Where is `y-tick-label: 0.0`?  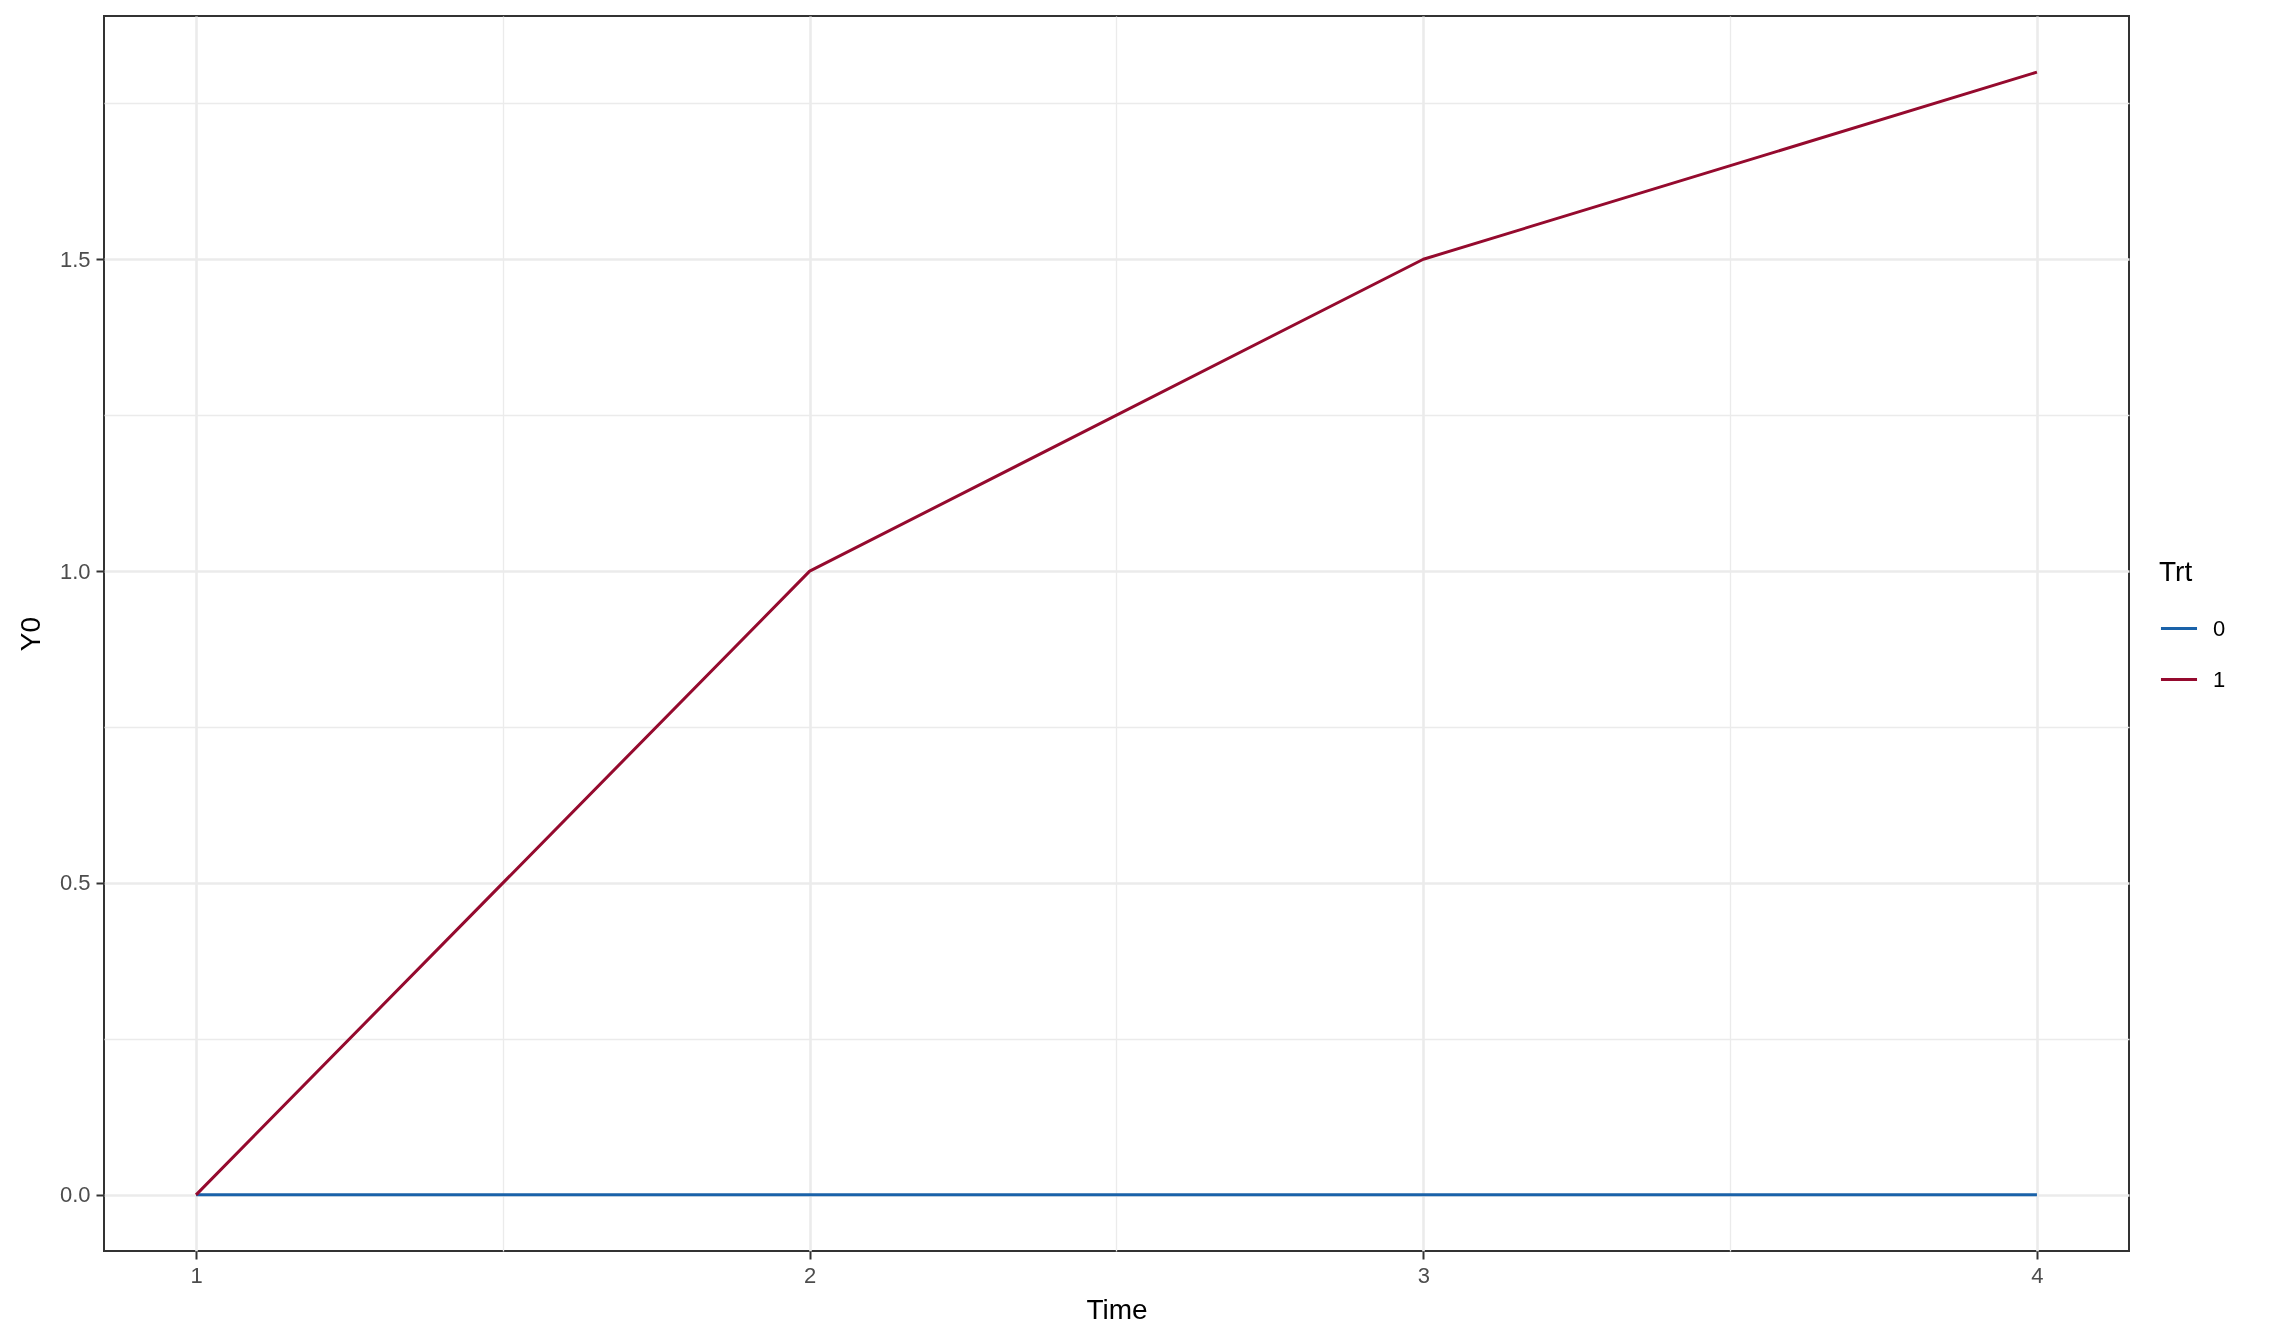 y-tick-label: 0.0 is located at coordinates (75, 1195).